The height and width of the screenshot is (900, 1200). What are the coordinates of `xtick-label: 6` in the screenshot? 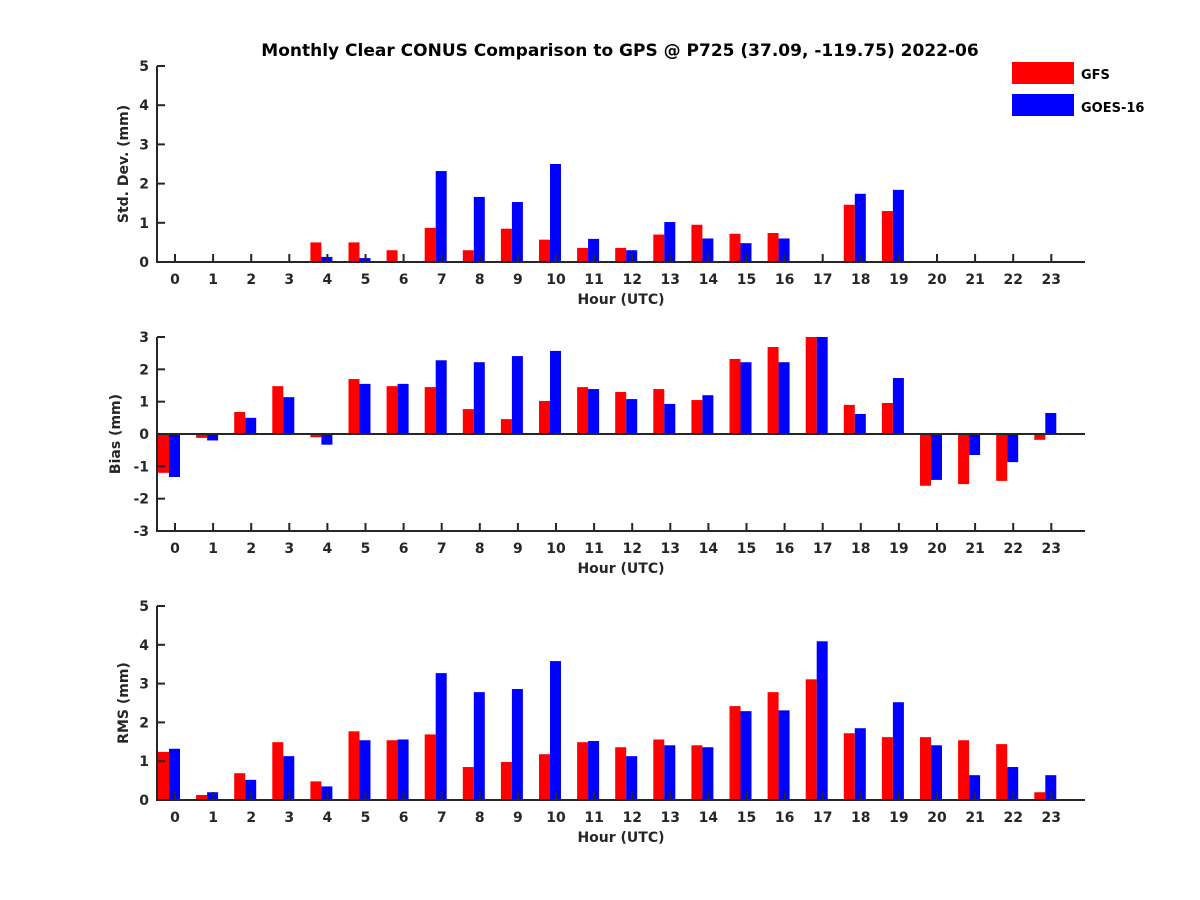 It's located at (404, 818).